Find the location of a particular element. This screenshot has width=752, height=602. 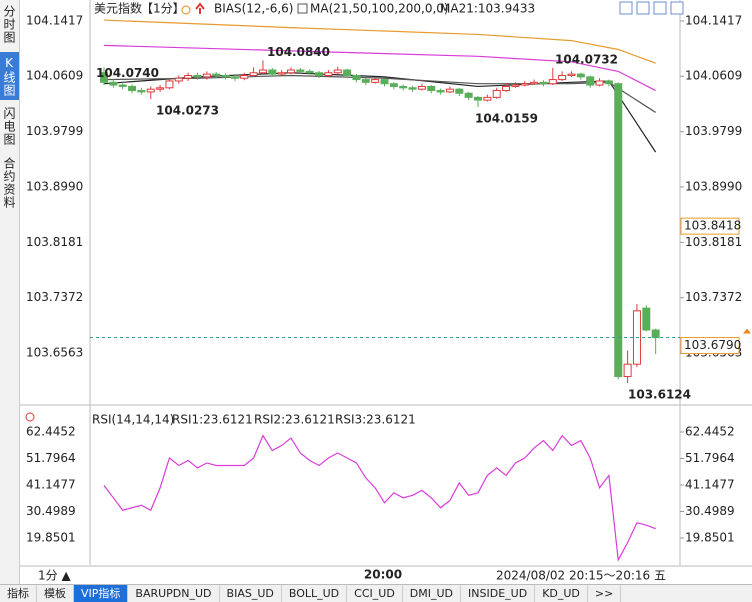

x-tick-label: 20:00 is located at coordinates (383, 575).